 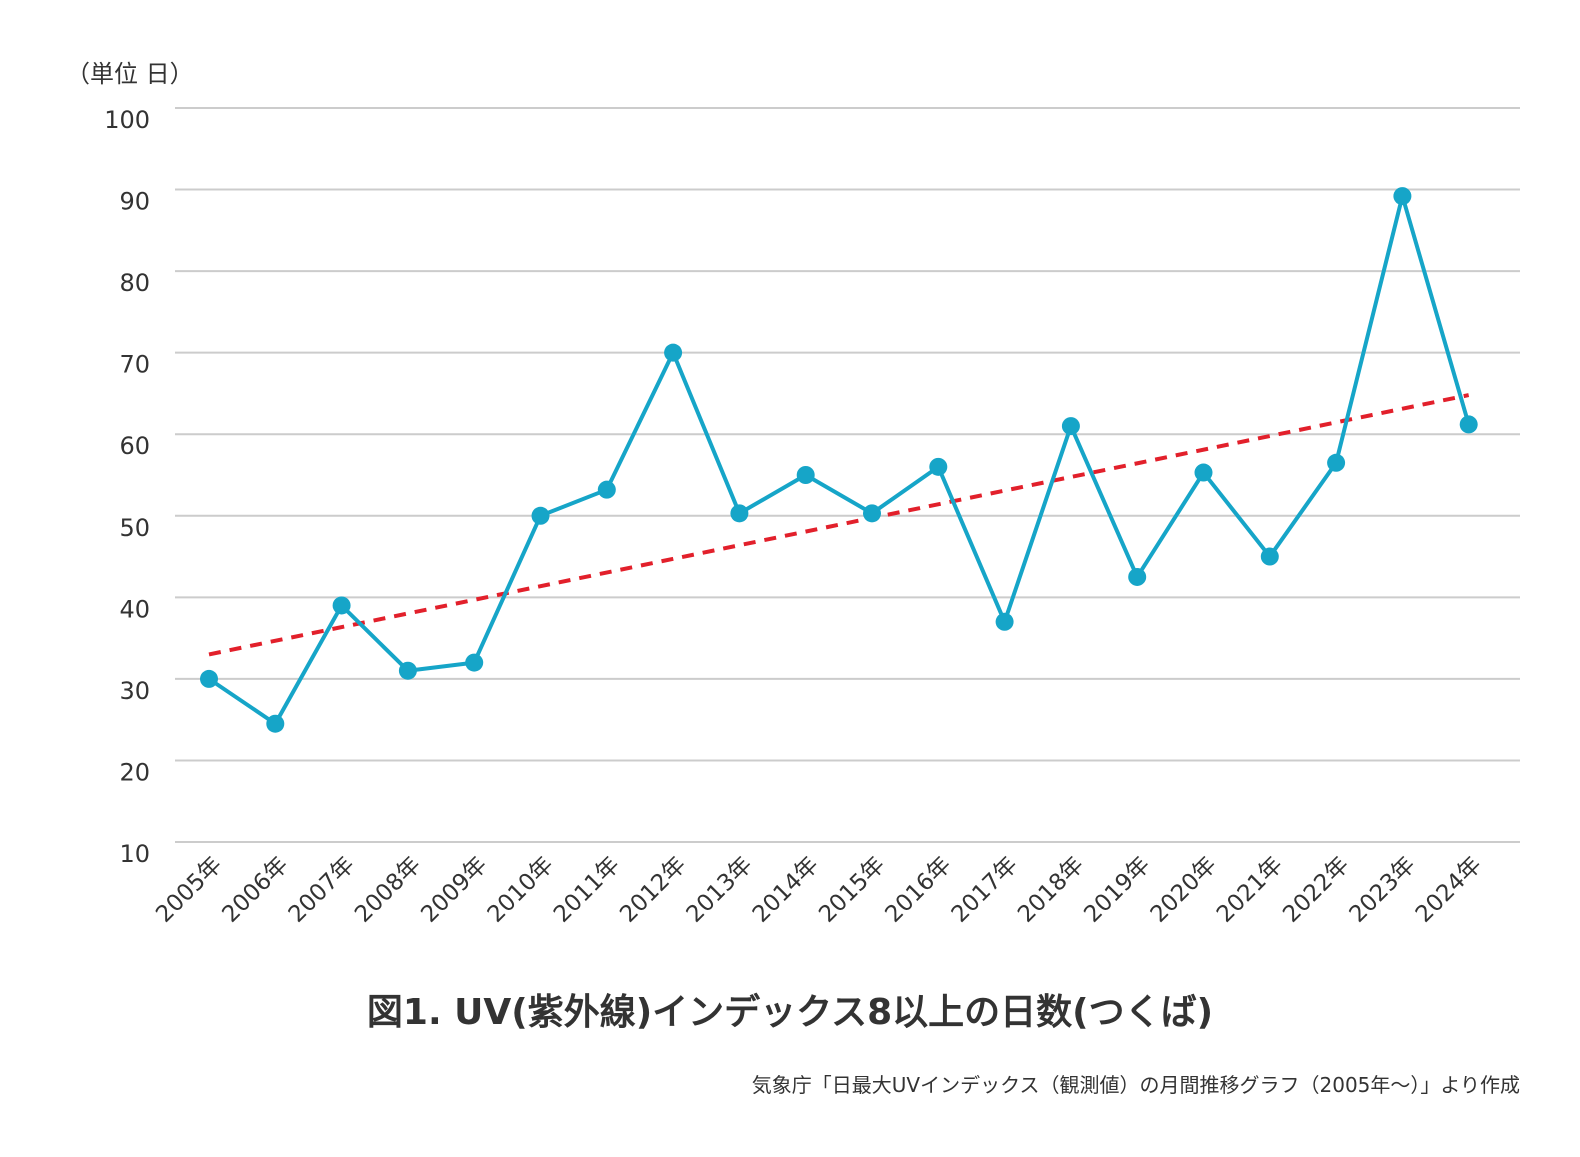 What do you see at coordinates (189, 890) in the screenshot?
I see `x-tick-label: 2005年` at bounding box center [189, 890].